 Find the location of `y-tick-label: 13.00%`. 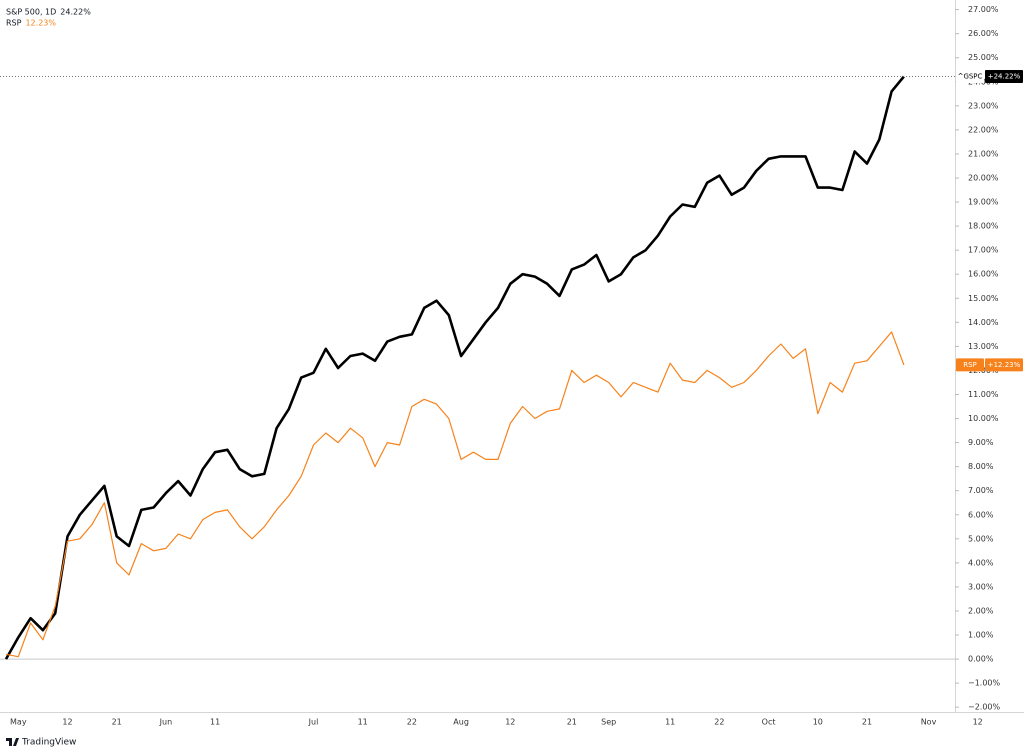

y-tick-label: 13.00% is located at coordinates (983, 346).